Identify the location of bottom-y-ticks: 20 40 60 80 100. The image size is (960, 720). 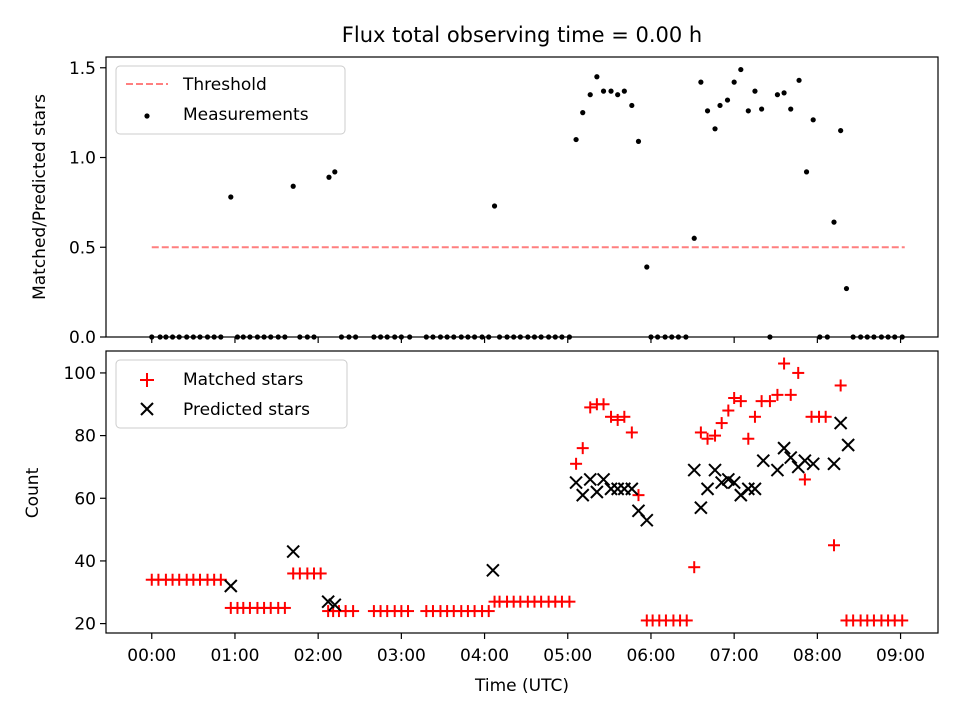
(85, 499).